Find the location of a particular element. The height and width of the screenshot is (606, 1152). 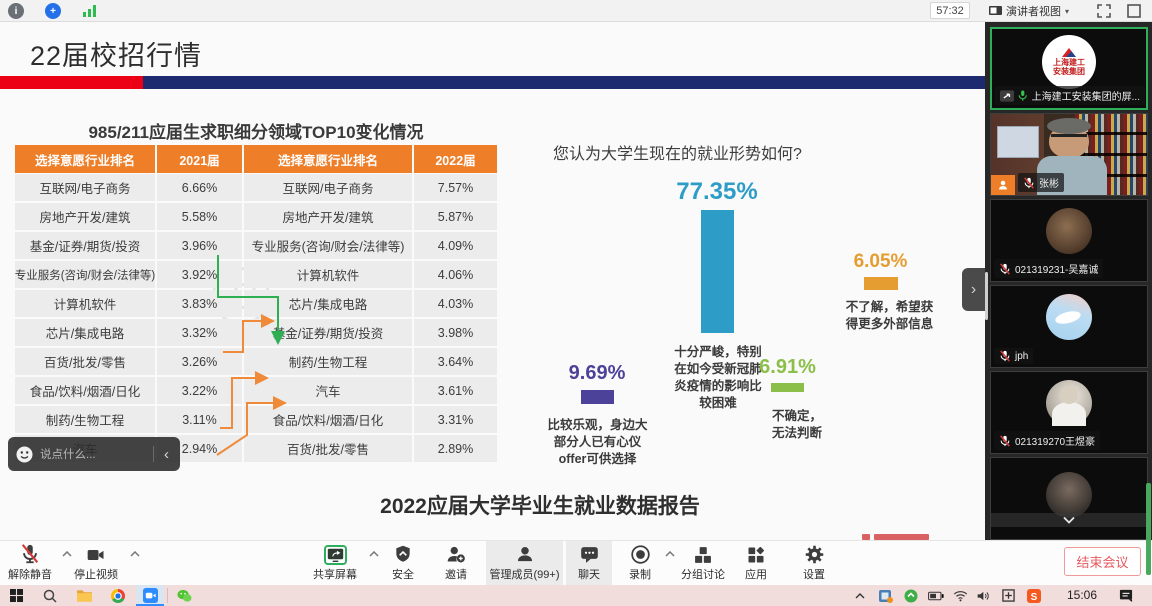

participant-name: 021319270王煜豪 is located at coordinates (1055, 442).